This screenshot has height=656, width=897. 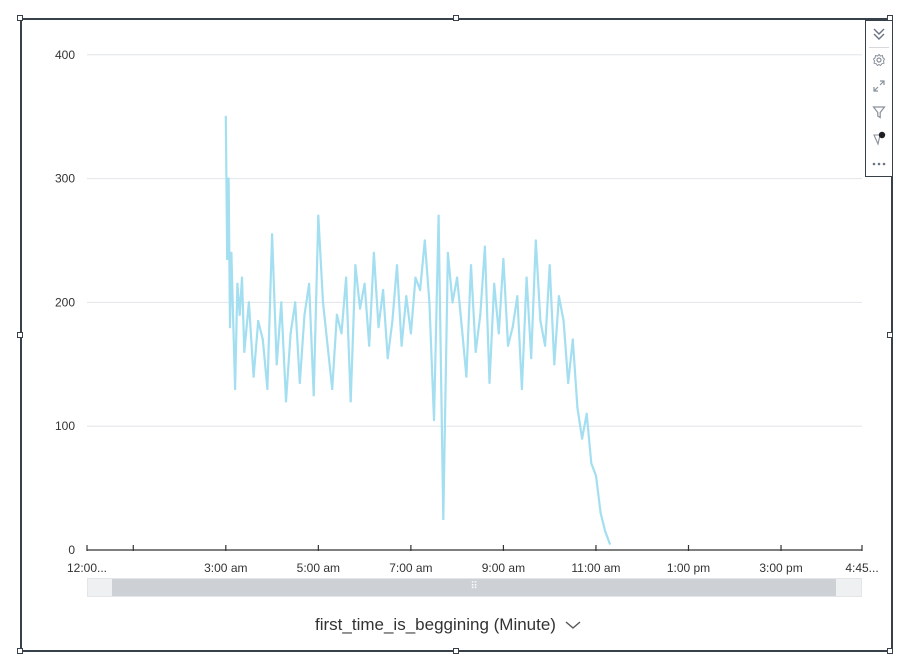 What do you see at coordinates (20, 651) in the screenshot?
I see `resize-handle-bottom-left` at bounding box center [20, 651].